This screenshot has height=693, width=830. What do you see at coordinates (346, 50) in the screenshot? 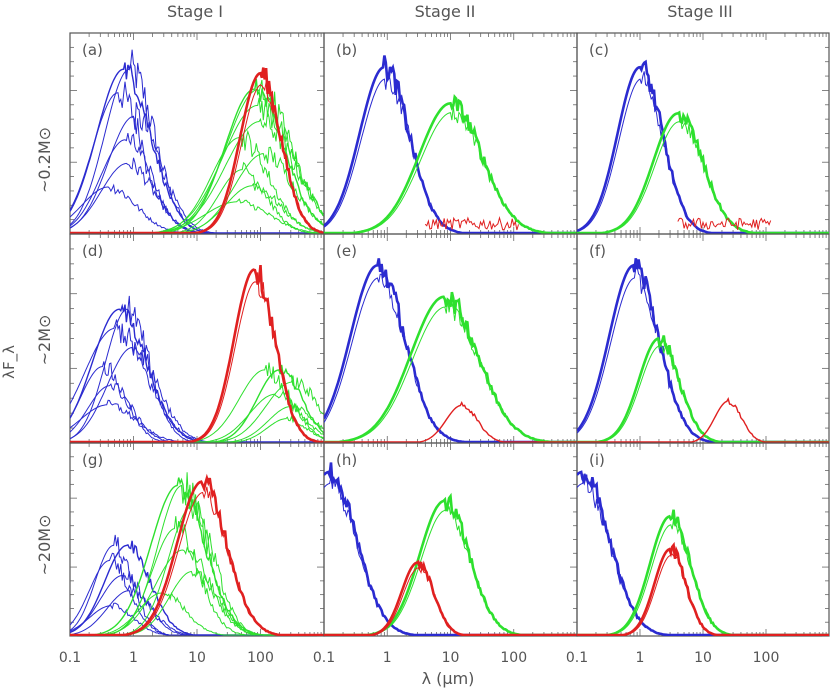
I see `panel-label: (b)` at bounding box center [346, 50].